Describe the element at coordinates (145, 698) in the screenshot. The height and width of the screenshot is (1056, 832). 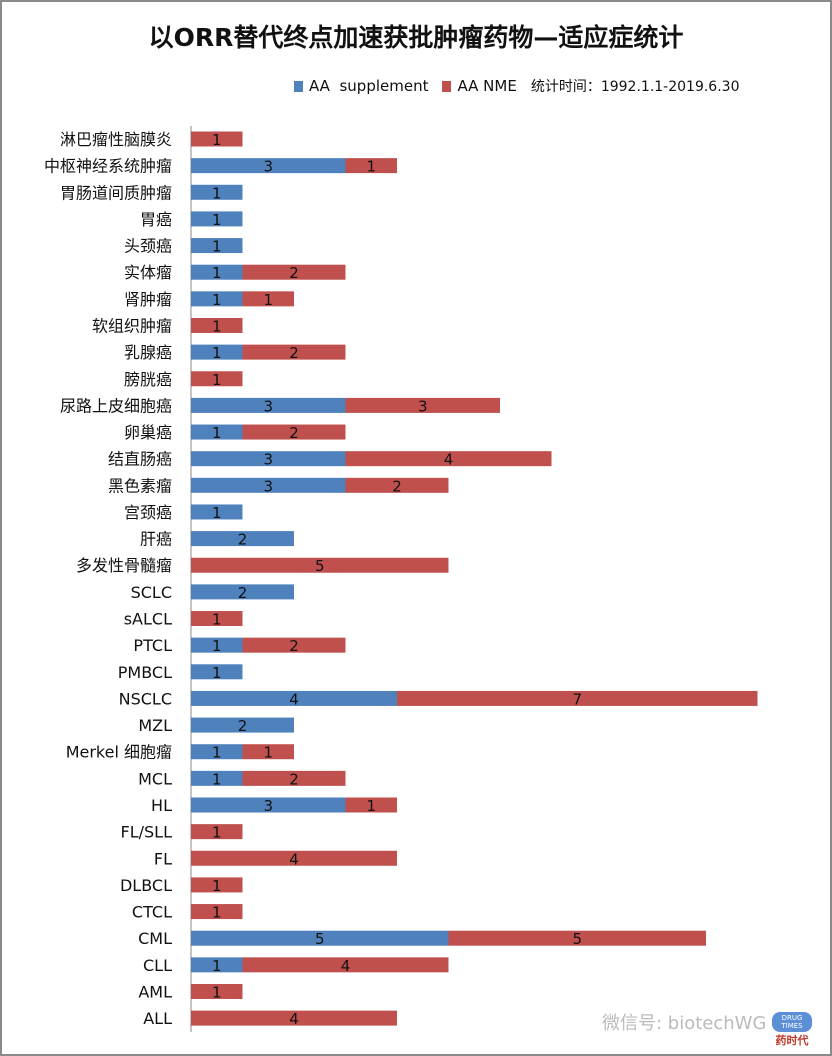
I see `category-label: NSCLC` at that location.